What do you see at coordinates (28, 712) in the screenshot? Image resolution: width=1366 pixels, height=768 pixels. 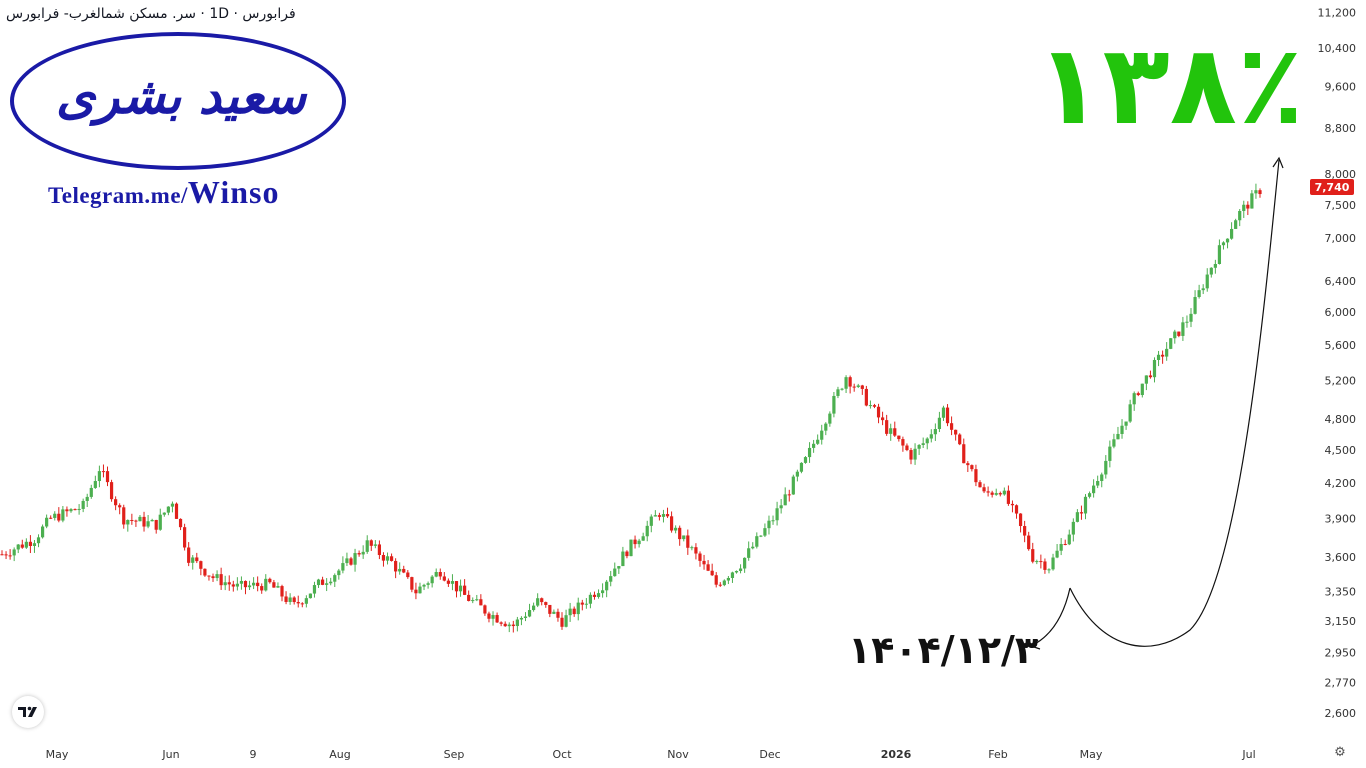 I see `tradingview-logo-icon` at bounding box center [28, 712].